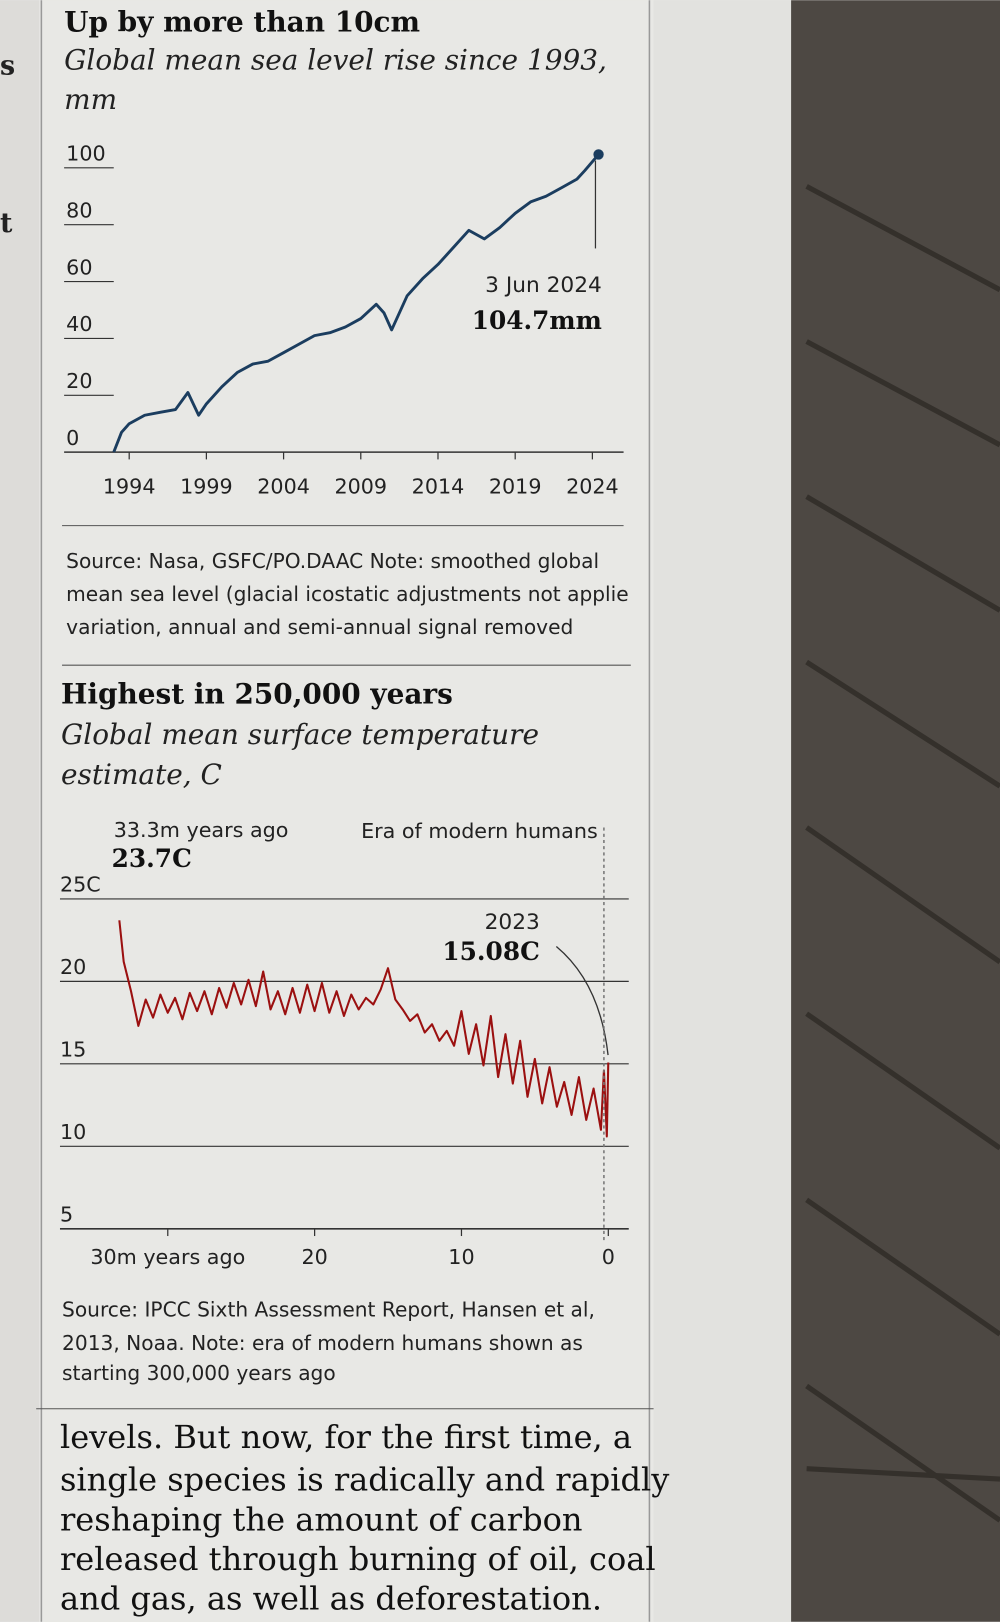  I want to click on x-tick-label: 2009, so click(360, 487).